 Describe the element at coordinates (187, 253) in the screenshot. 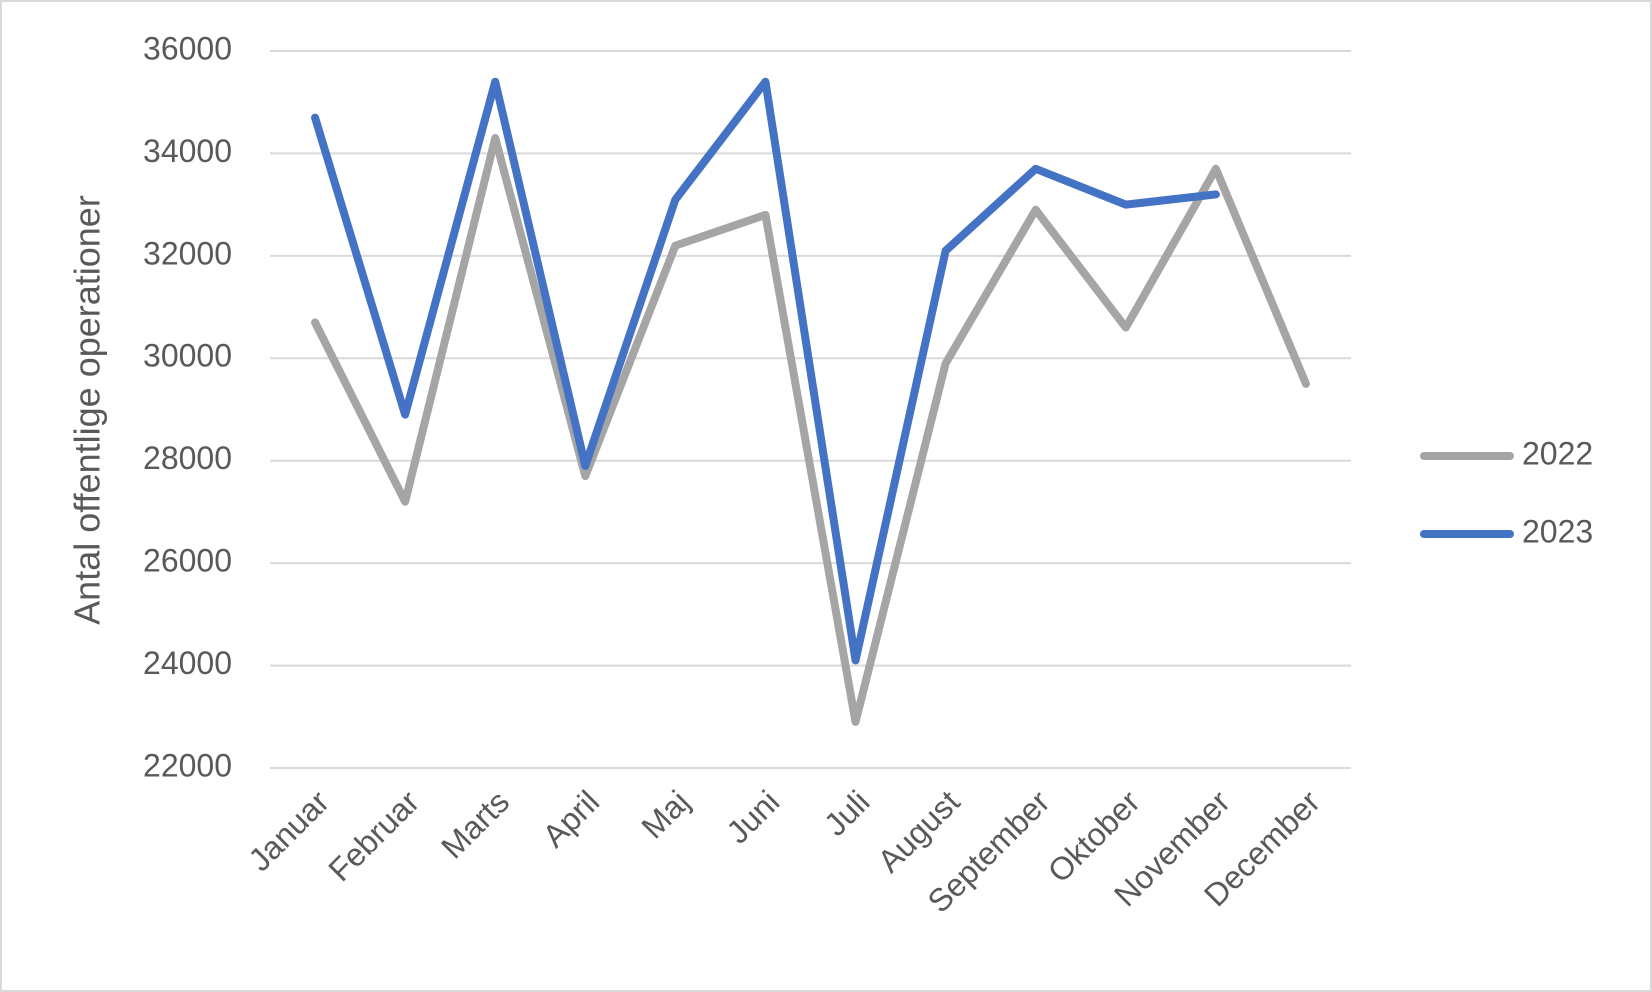

I see `y-tick-label: 32000` at that location.